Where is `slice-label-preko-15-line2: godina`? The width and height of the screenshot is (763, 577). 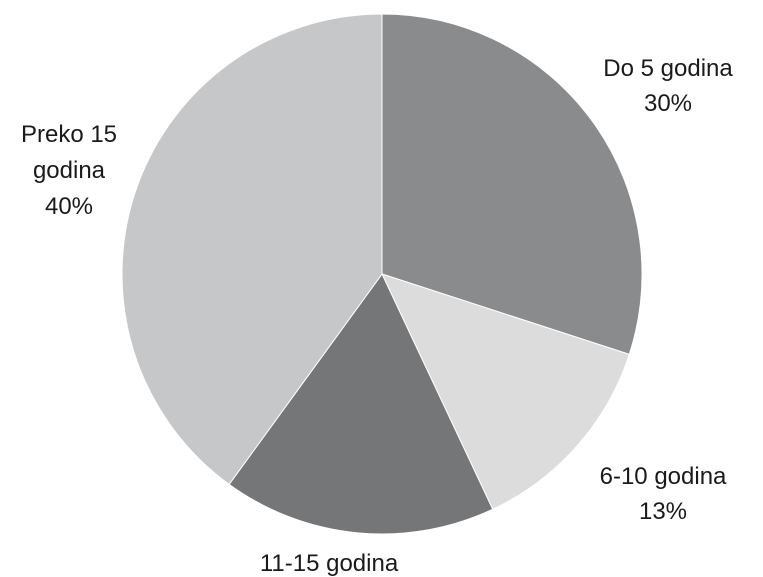 slice-label-preko-15-line2: godina is located at coordinates (69, 170).